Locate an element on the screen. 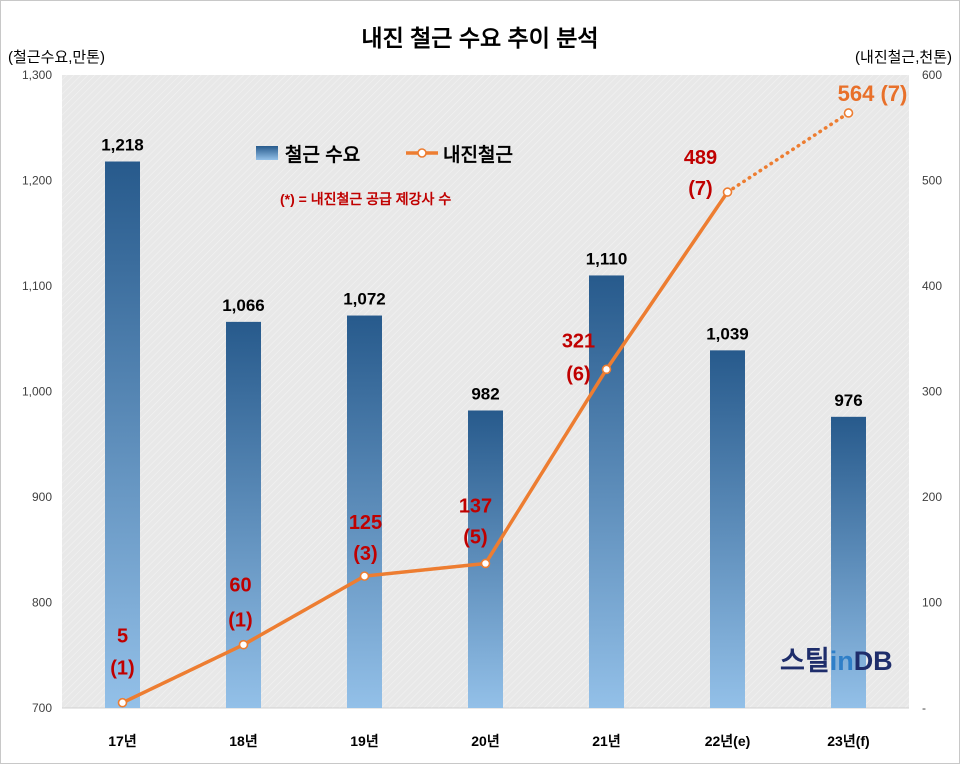 This screenshot has height=764, width=960. x-tick-label: 21년 is located at coordinates (606, 741).